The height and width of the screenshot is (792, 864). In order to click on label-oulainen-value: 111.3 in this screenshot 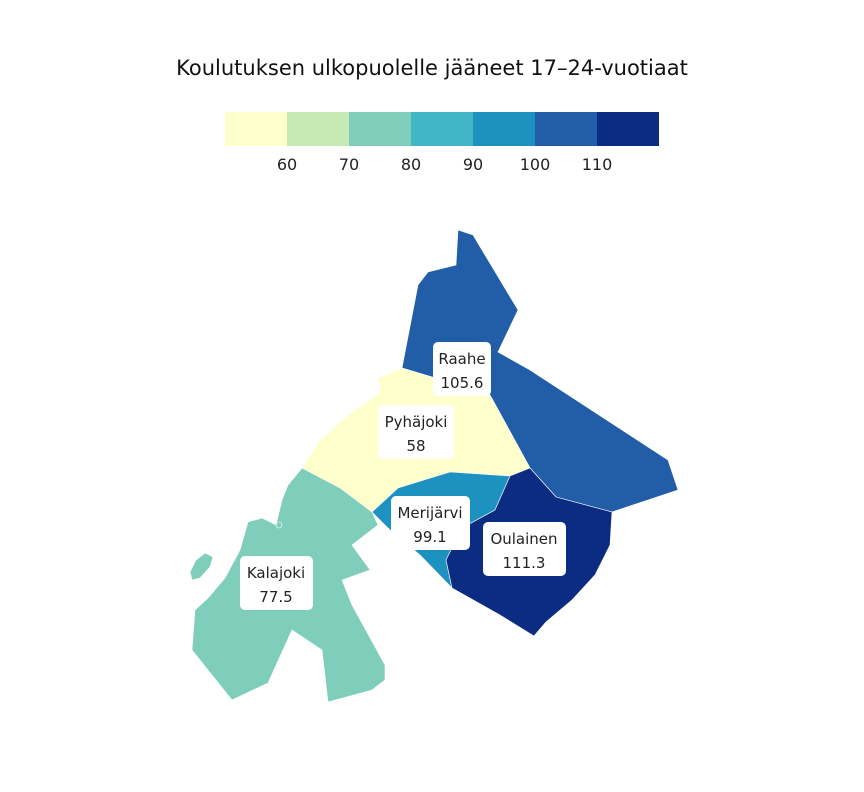, I will do `click(524, 563)`.